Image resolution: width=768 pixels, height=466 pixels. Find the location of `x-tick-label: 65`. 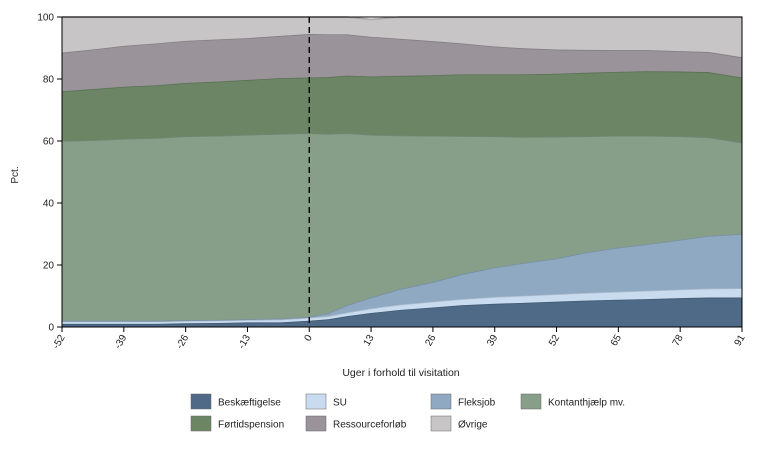

x-tick-label: 65 is located at coordinates (616, 341).